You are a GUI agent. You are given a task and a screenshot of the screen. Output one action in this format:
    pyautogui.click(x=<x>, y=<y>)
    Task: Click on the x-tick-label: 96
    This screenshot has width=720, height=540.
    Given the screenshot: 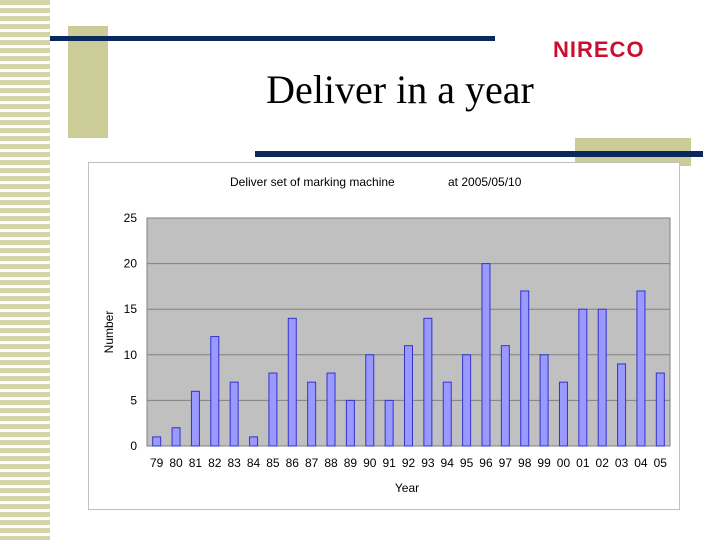 What is the action you would take?
    pyautogui.click(x=486, y=463)
    